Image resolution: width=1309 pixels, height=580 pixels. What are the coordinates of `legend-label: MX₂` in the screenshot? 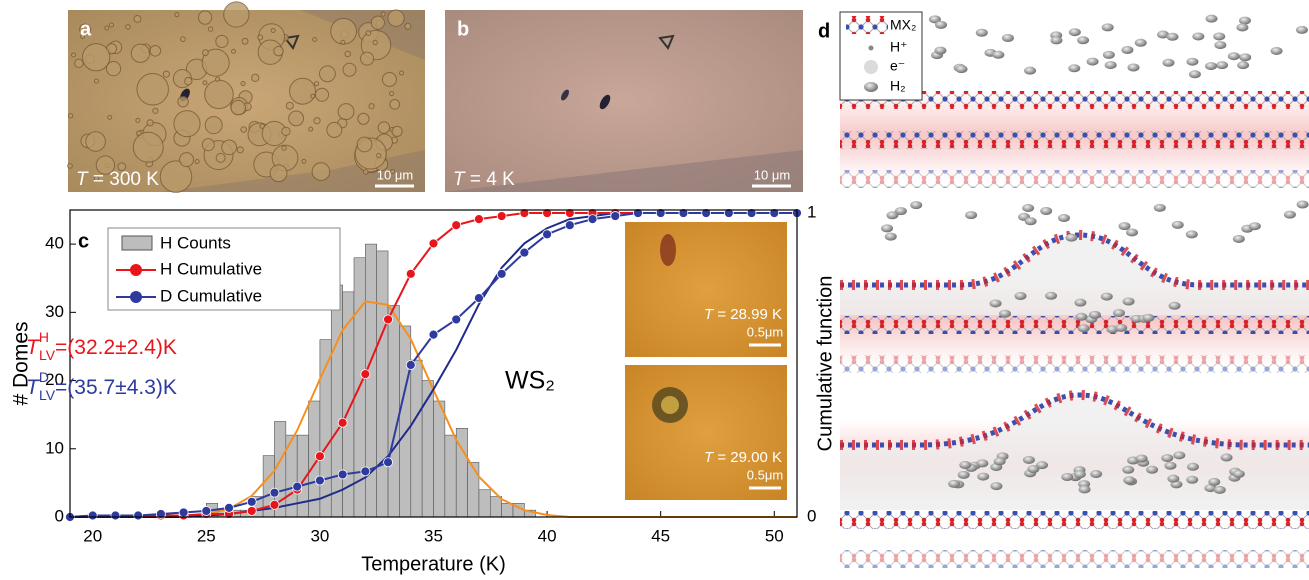 It's located at (903, 25).